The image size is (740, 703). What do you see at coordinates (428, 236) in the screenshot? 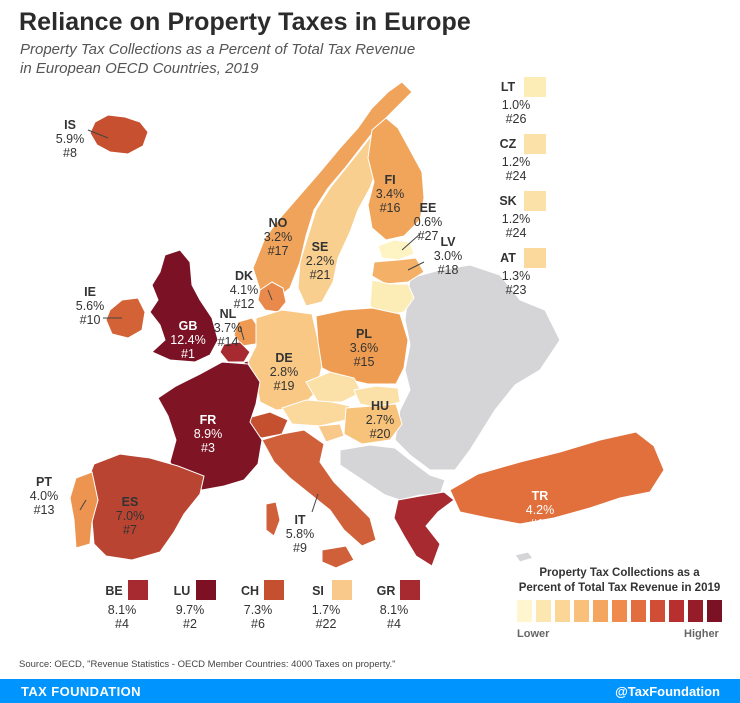
I see `country-rank: #27` at bounding box center [428, 236].